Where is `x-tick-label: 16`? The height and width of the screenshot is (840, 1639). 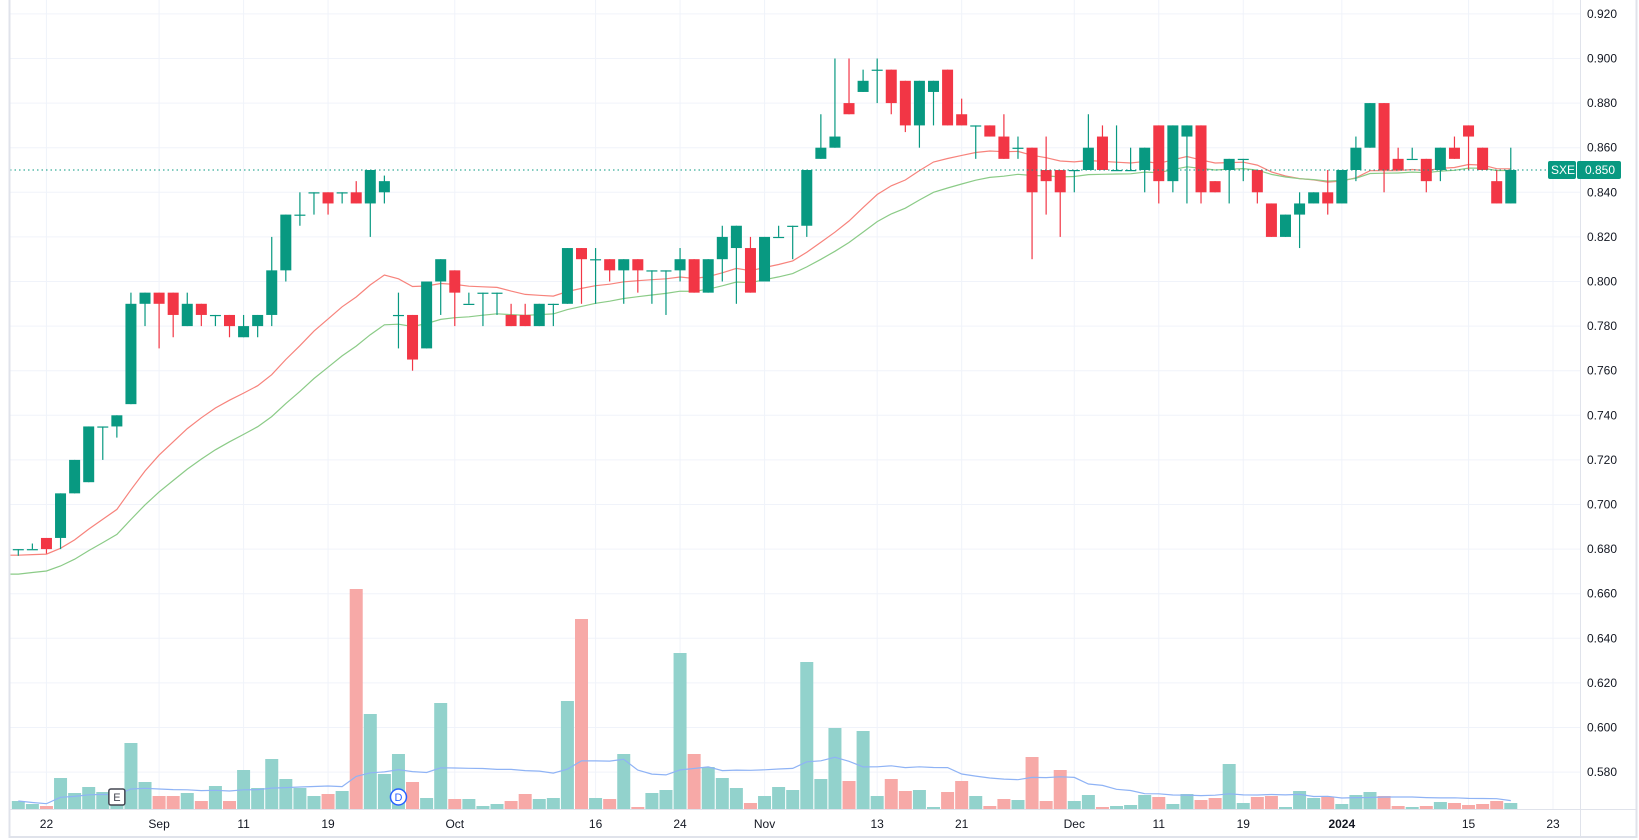
x-tick-label: 16 is located at coordinates (596, 824).